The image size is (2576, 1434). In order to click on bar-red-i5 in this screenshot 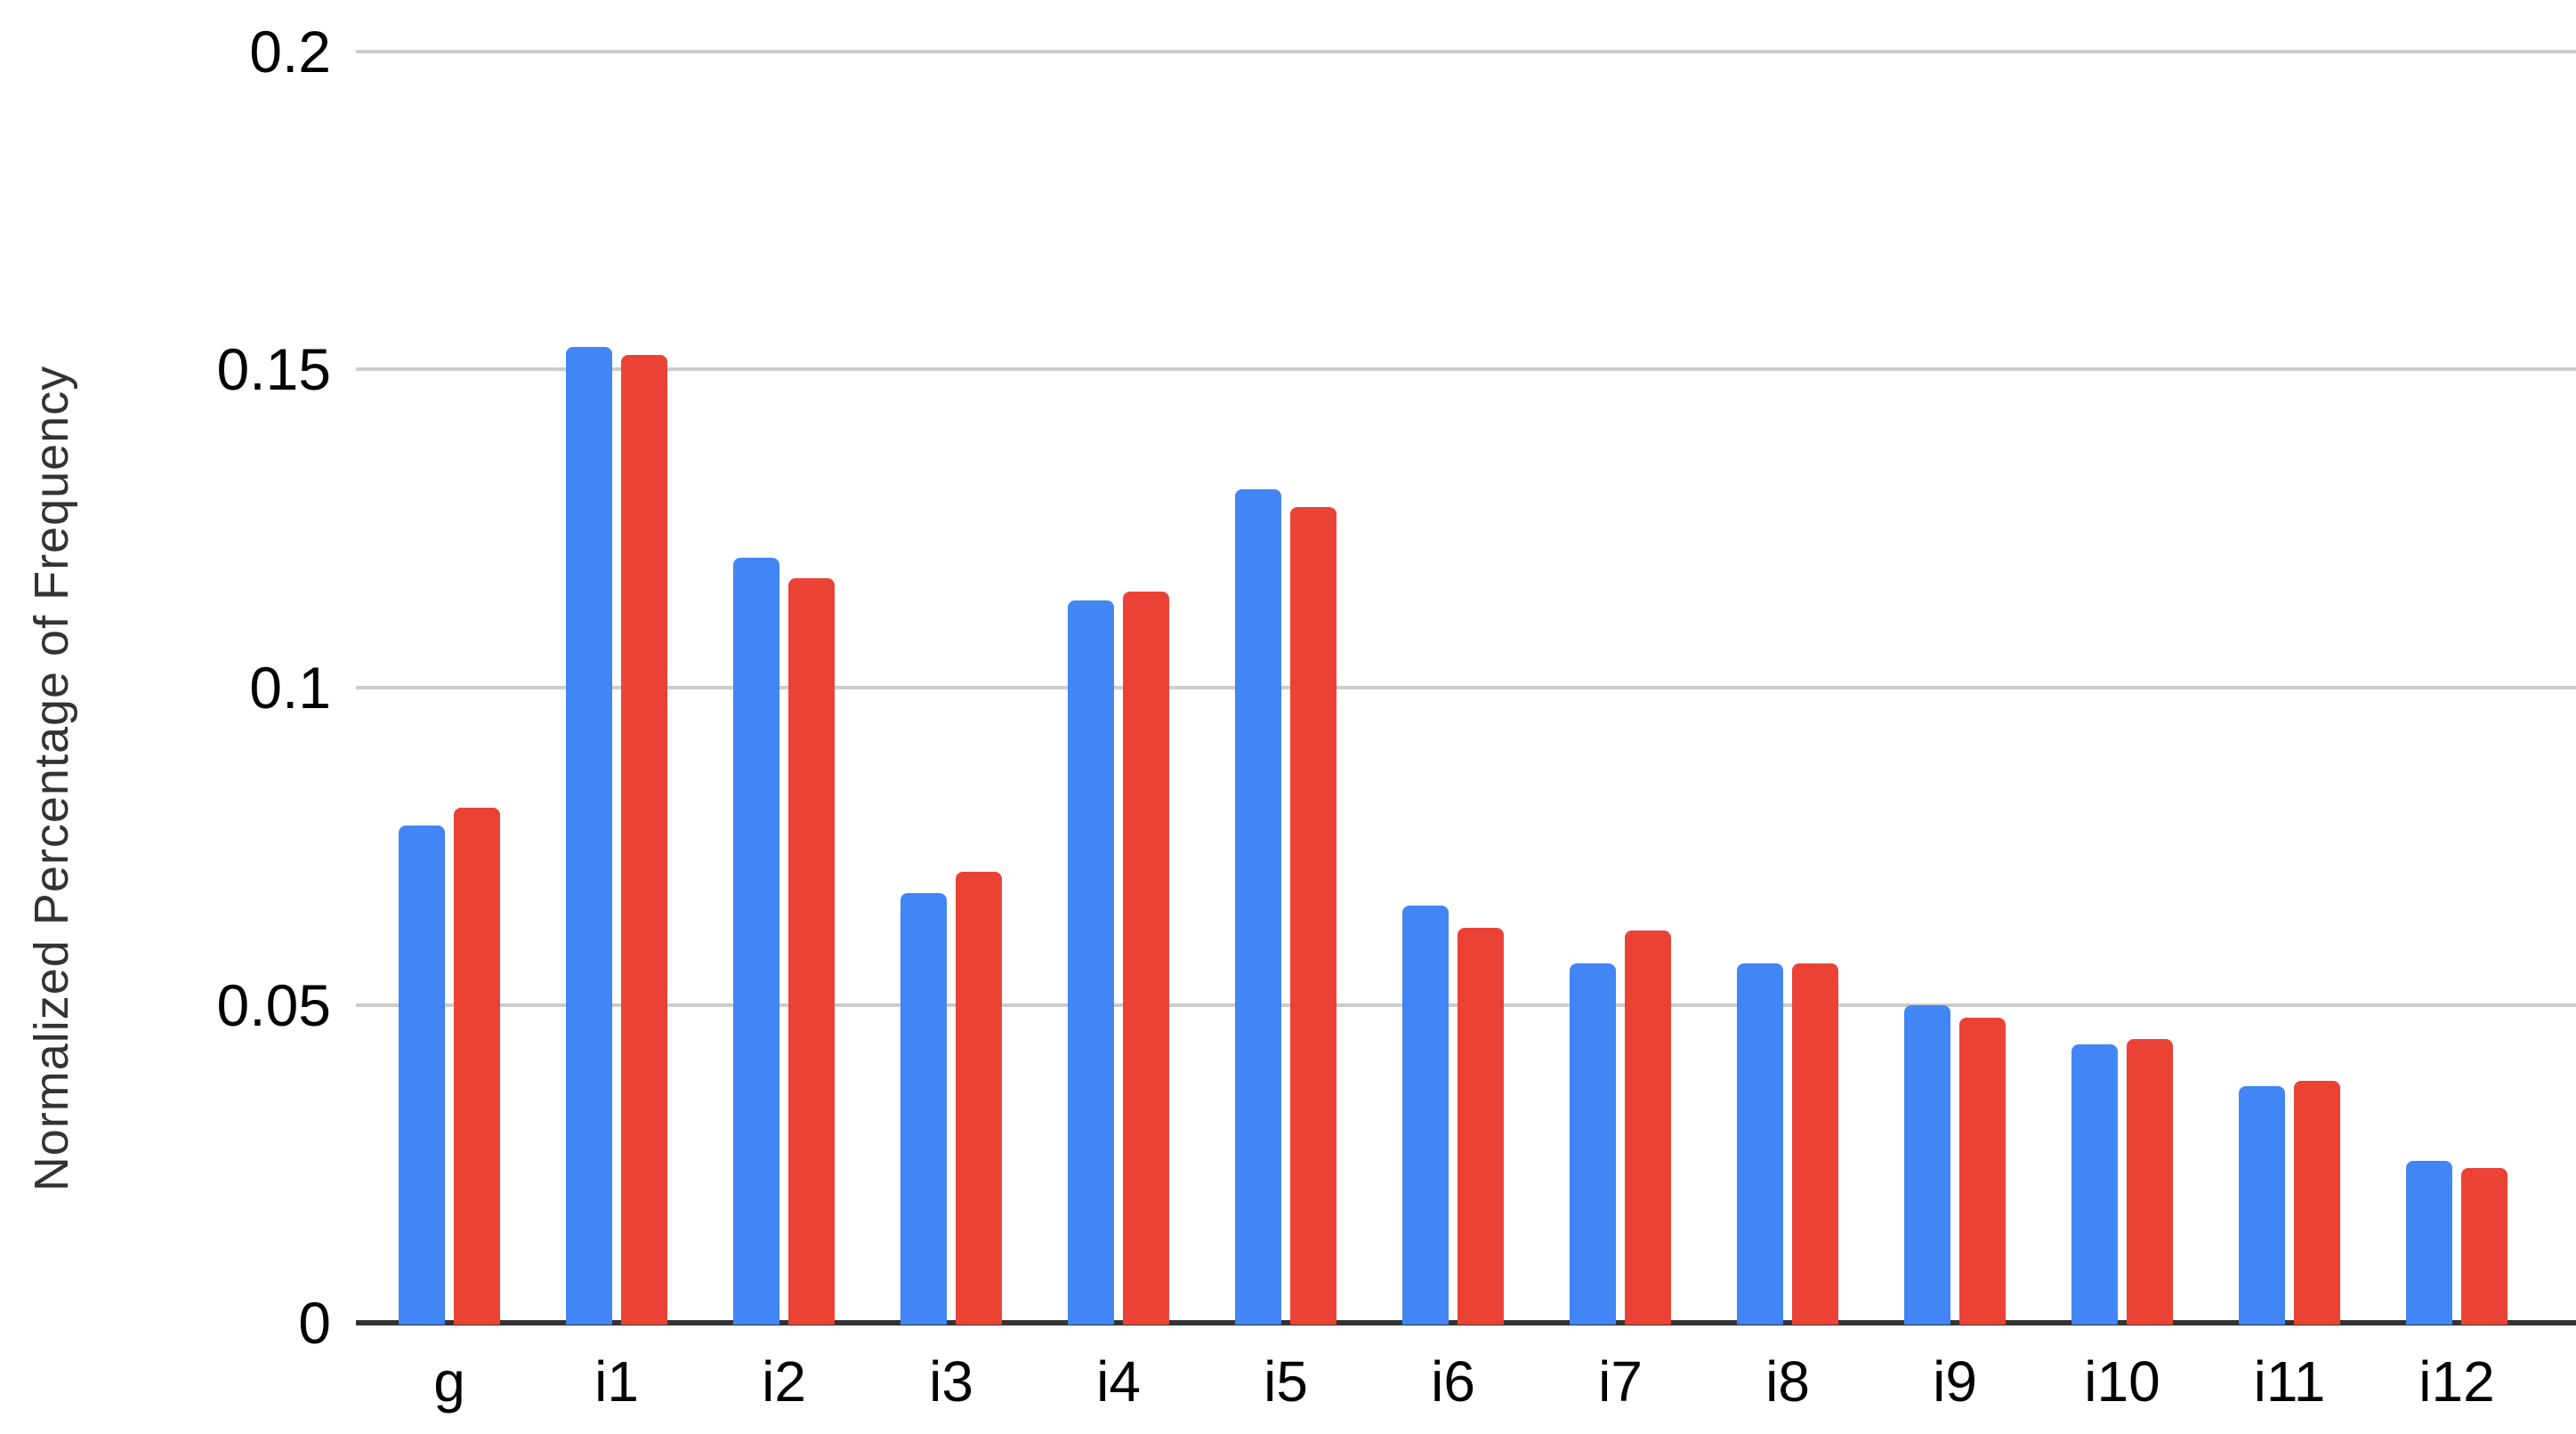, I will do `click(1313, 915)`.